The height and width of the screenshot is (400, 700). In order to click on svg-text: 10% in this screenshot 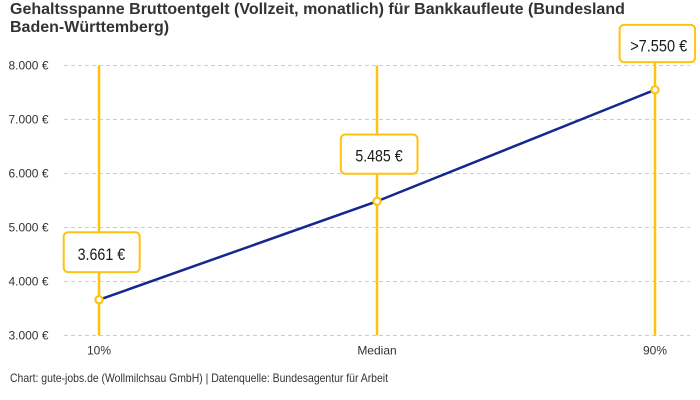, I will do `click(99, 351)`.